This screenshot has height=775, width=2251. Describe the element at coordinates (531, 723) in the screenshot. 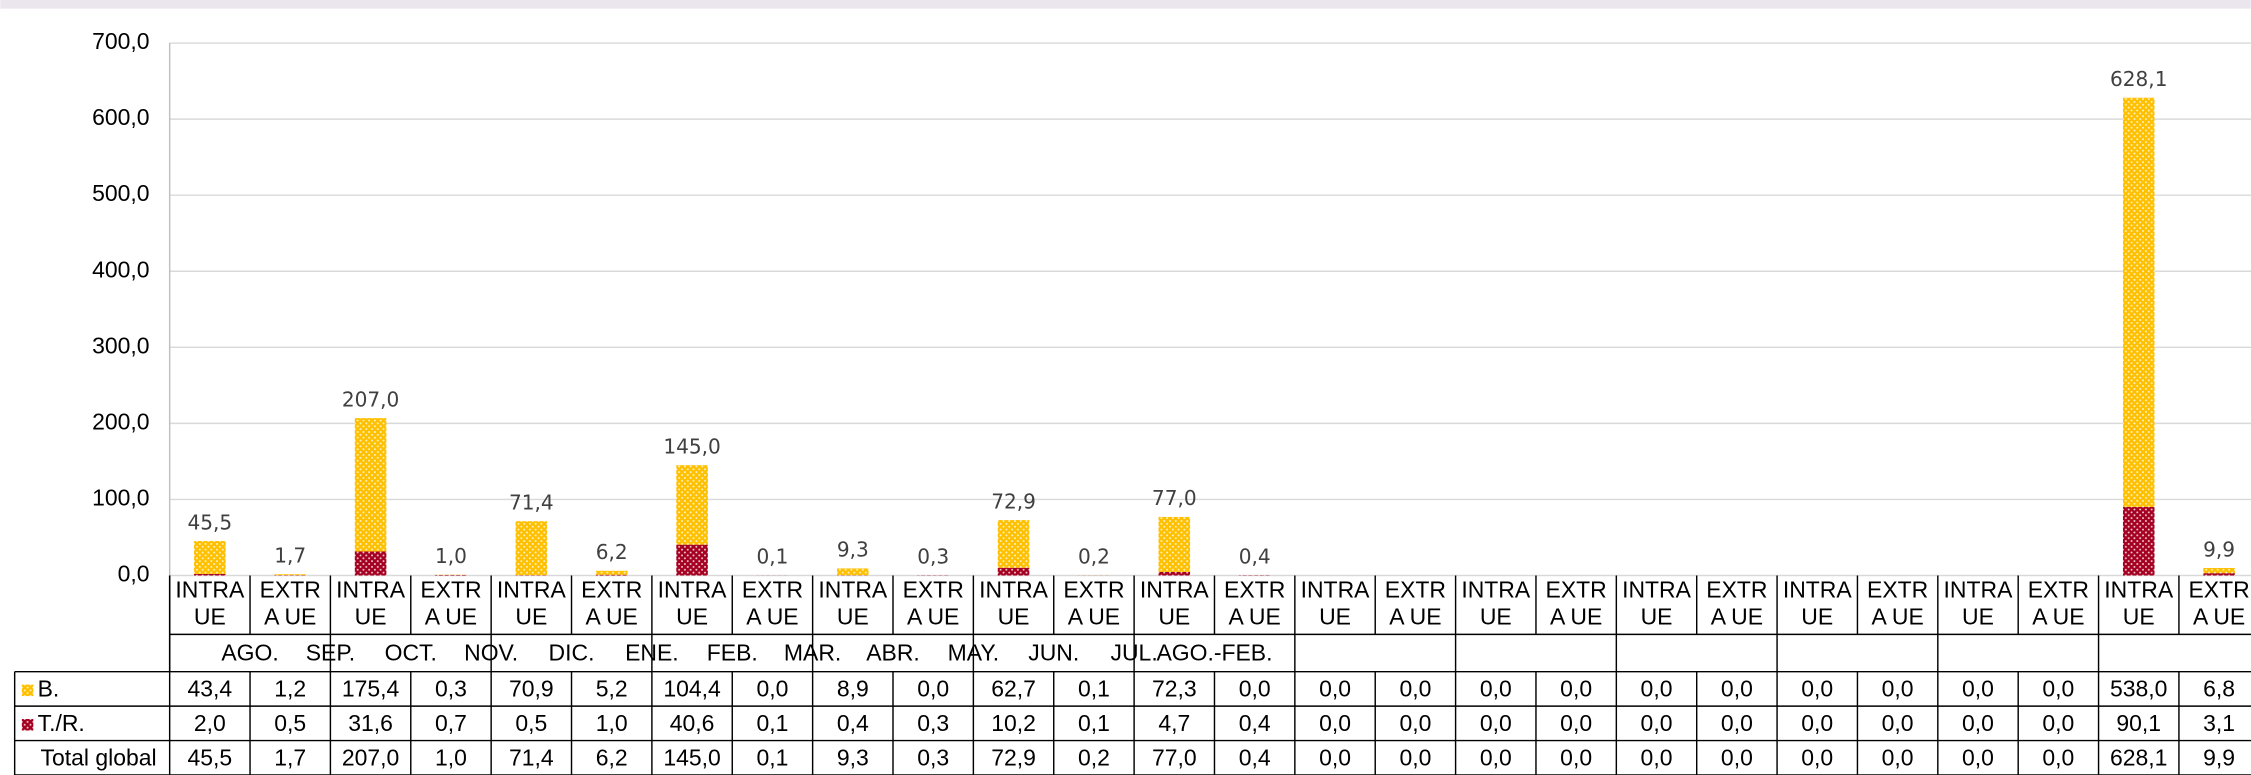

I see `table-value: 0,5` at that location.